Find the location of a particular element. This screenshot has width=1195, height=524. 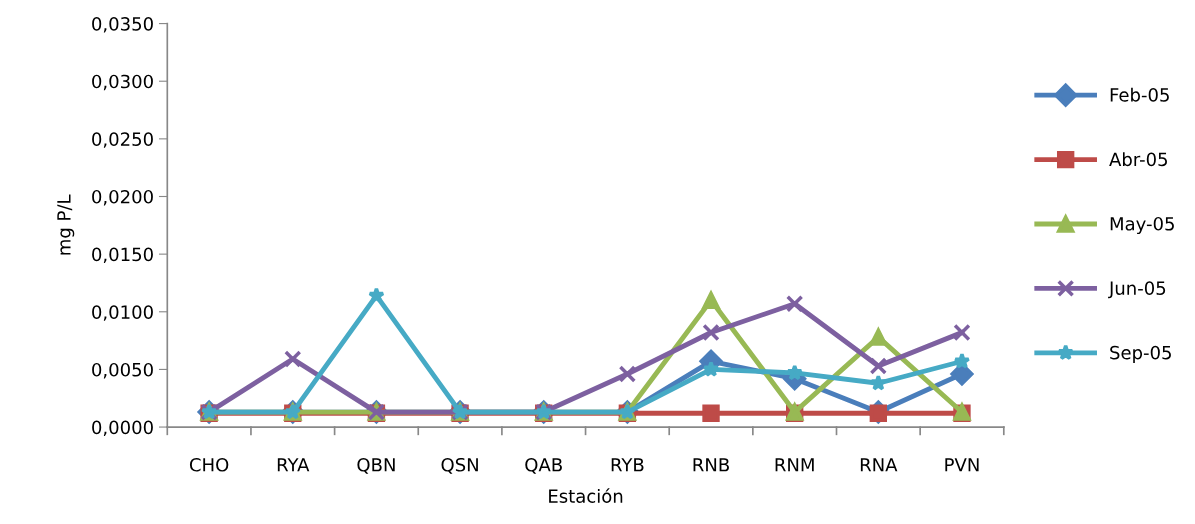

legend-label: Abr-05 is located at coordinates (1138, 159).